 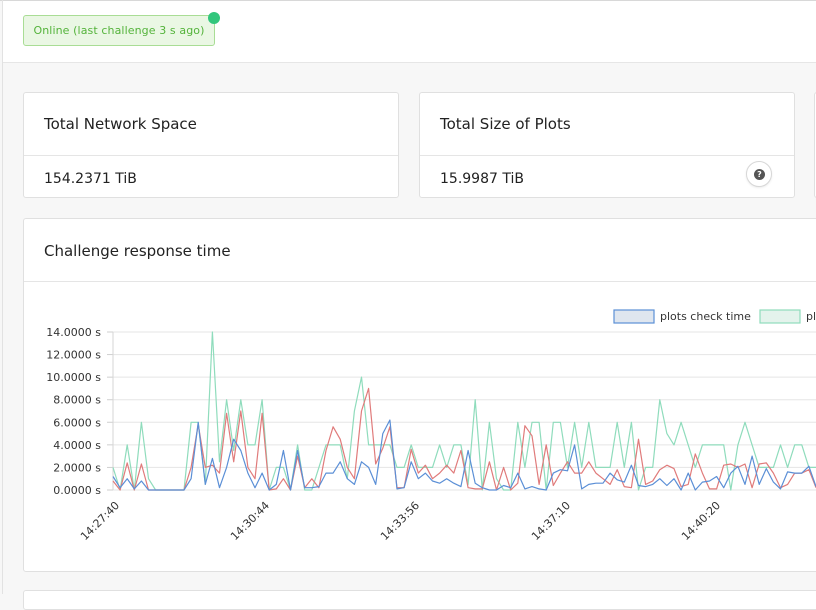 I want to click on x-tick-label: 14:33:56, so click(x=400, y=521).